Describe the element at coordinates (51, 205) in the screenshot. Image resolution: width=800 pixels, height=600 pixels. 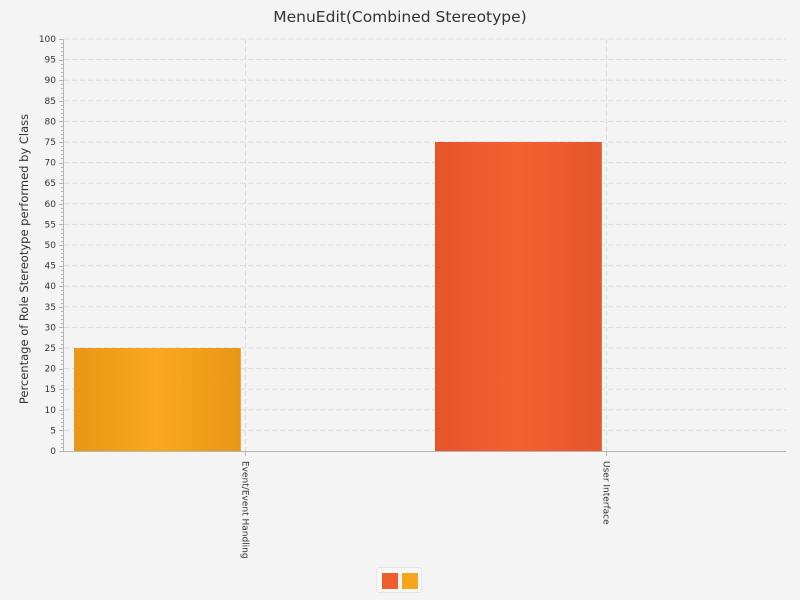
I see `y-tick-label: 60` at that location.